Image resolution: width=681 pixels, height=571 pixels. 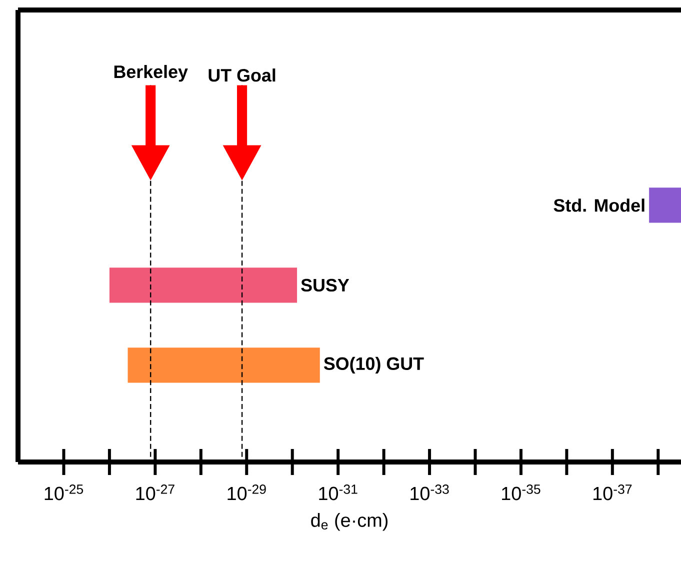 I want to click on y-tick-label: SUSY, so click(x=325, y=285).